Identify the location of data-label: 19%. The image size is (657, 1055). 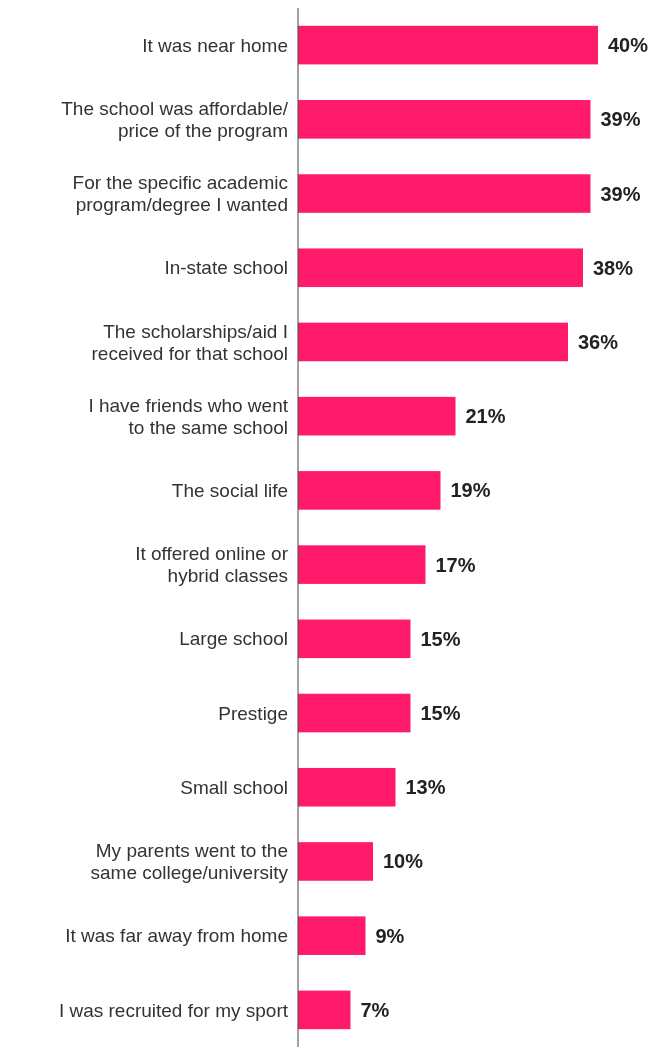
(470, 490).